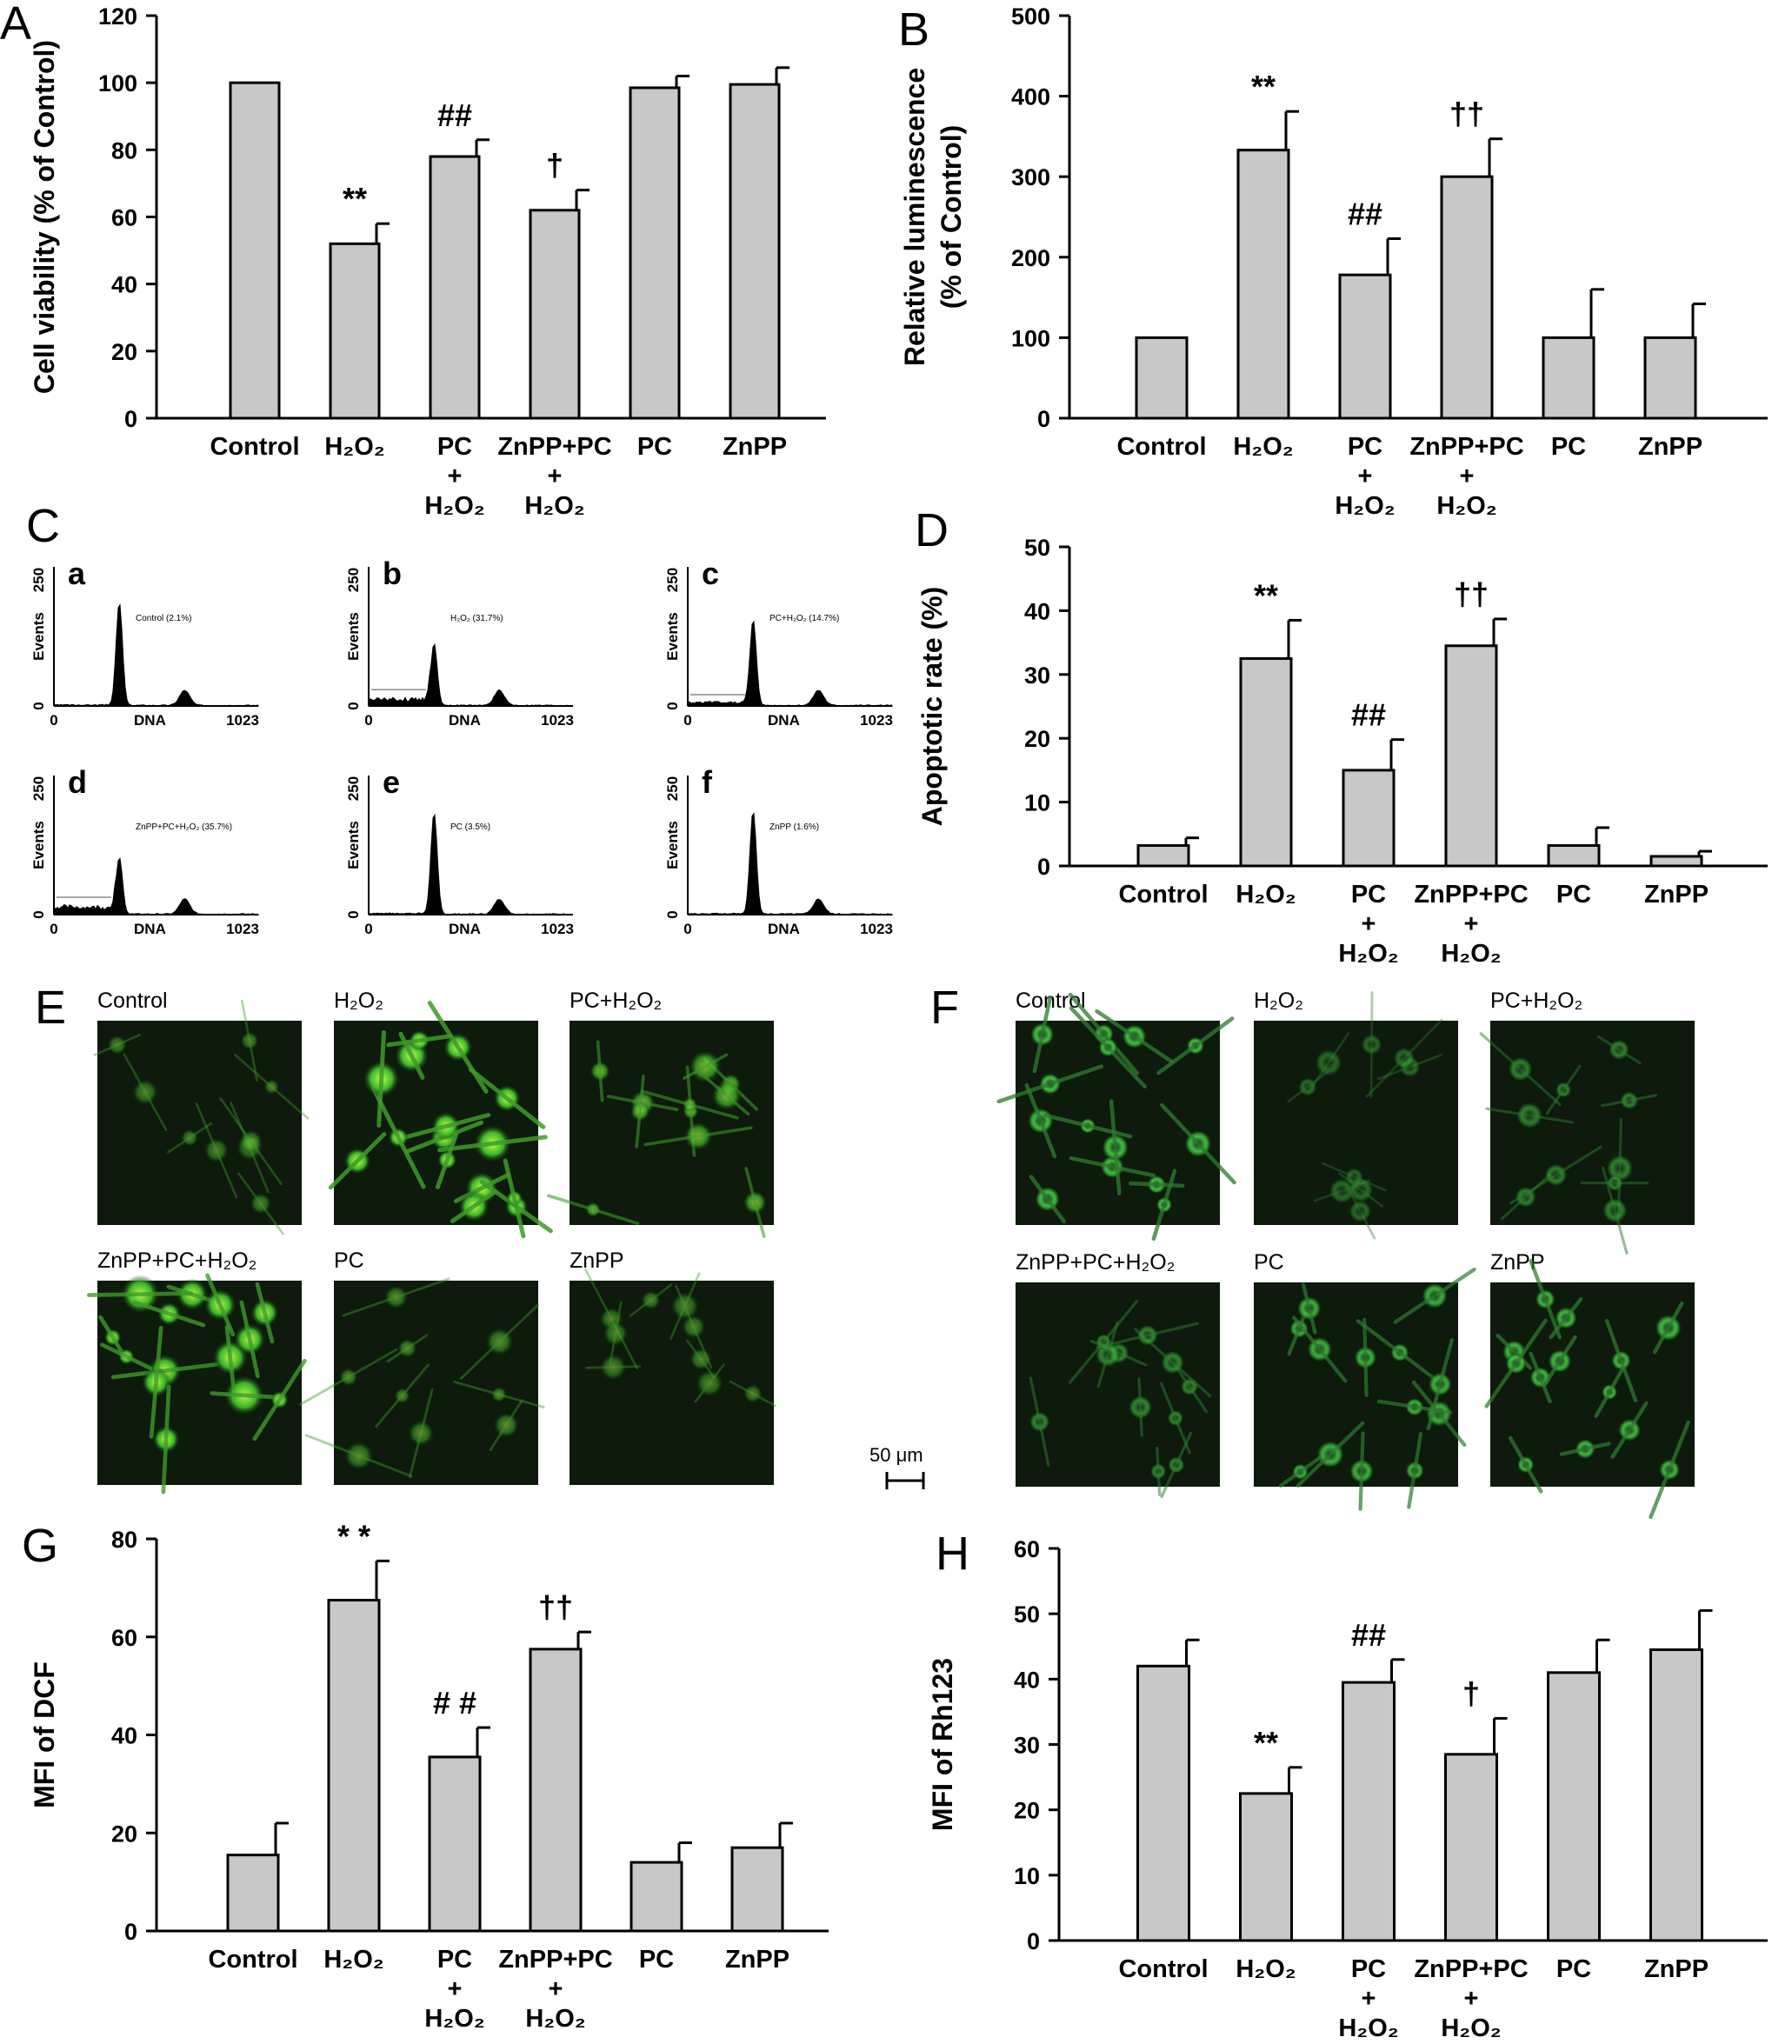  Describe the element at coordinates (953, 1554) in the screenshot. I see `panel-letter-h: H` at that location.